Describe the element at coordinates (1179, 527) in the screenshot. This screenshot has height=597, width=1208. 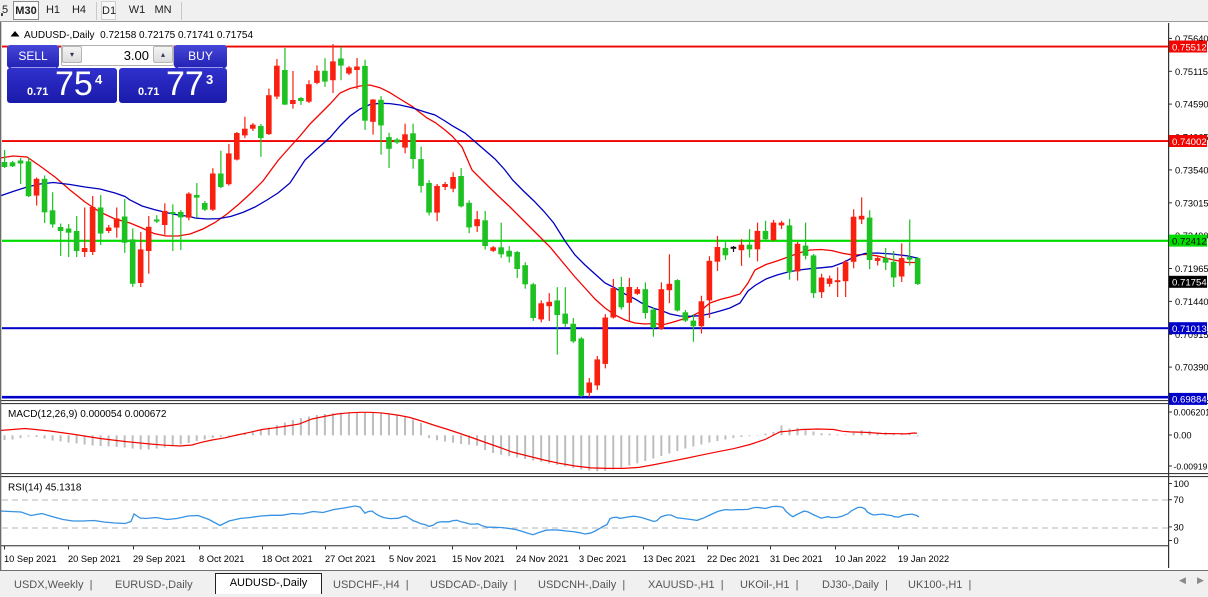
I see `svg-text: 30` at that location.